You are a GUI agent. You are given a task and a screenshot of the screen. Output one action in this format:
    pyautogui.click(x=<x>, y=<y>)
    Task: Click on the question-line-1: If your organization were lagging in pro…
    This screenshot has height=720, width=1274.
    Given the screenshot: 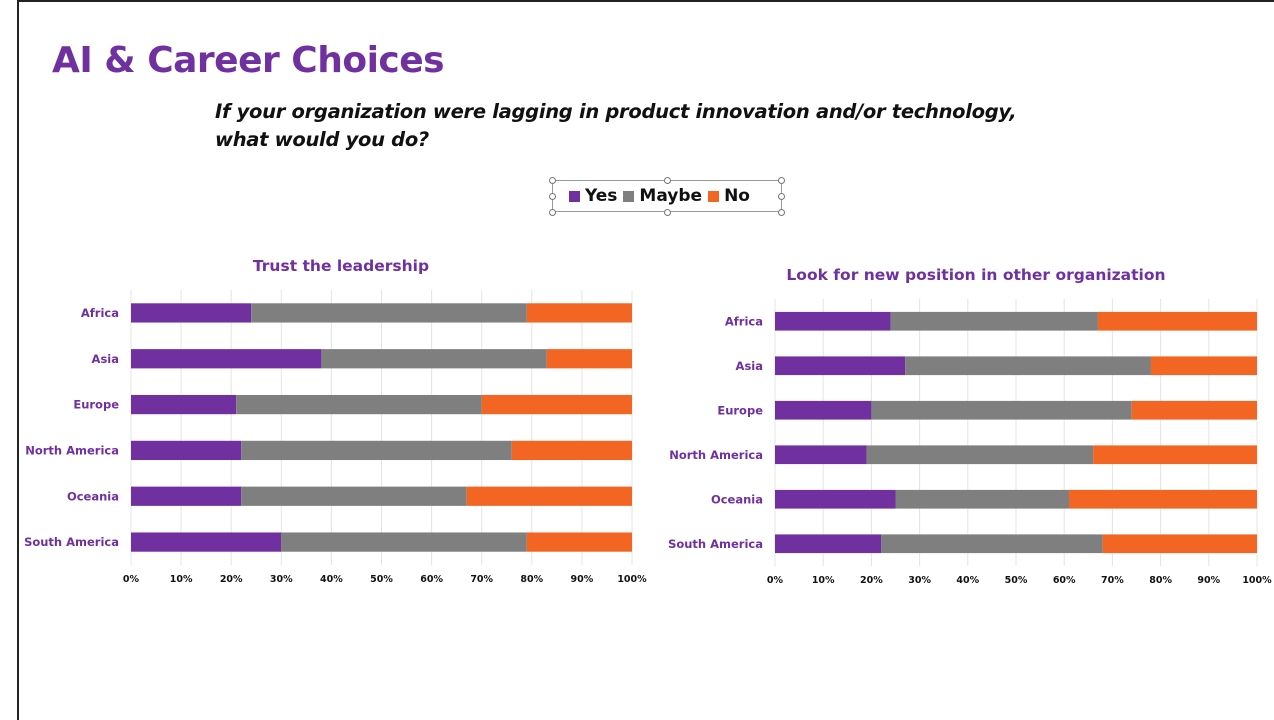 What is the action you would take?
    pyautogui.click(x=616, y=111)
    